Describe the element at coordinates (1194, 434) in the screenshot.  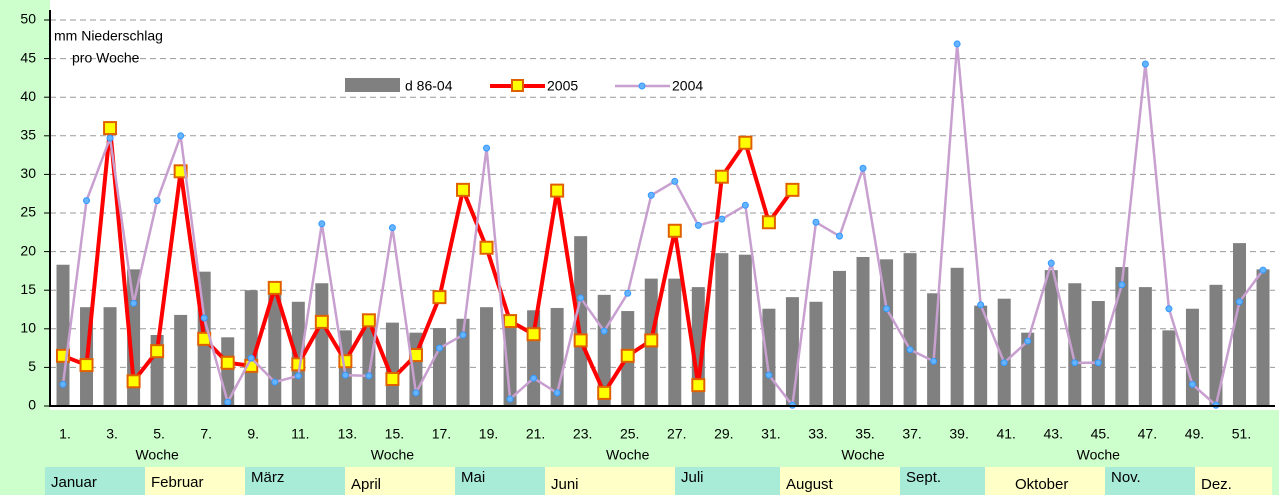
I see `x-tick-label: 49.` at that location.